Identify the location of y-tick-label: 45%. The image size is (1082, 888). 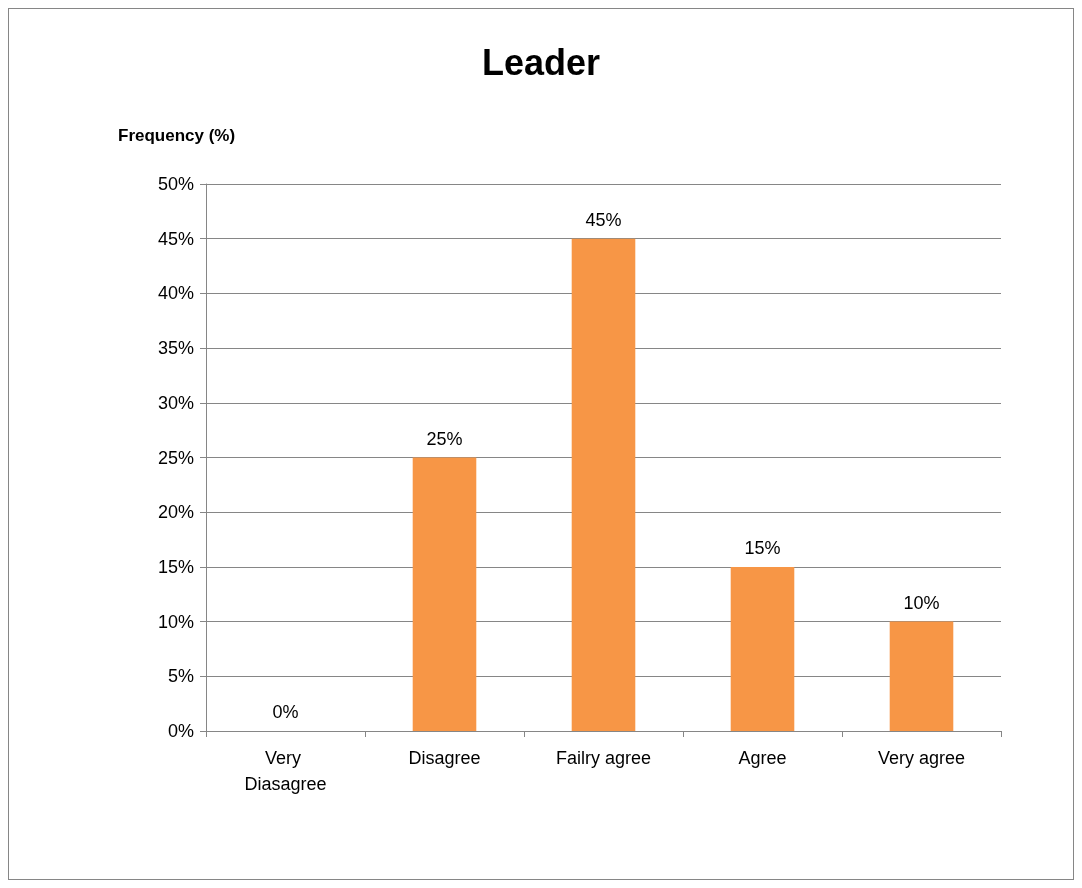
(175, 238).